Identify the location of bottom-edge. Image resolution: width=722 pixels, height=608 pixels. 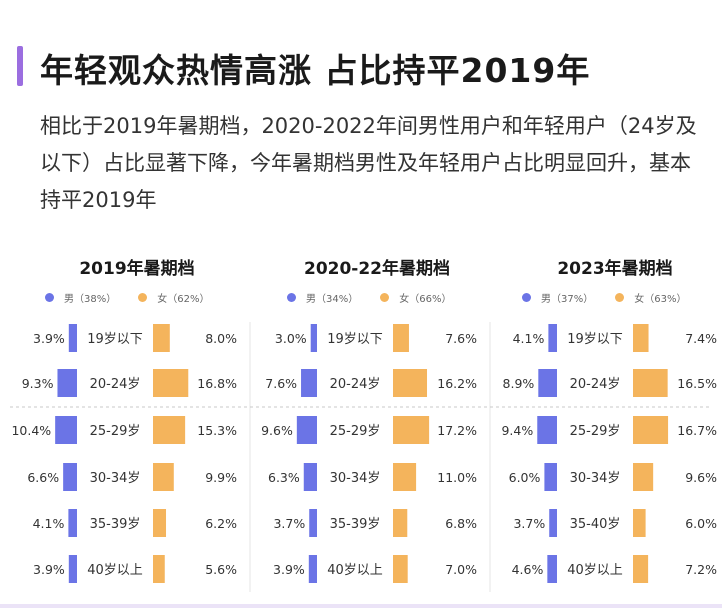
(361, 606).